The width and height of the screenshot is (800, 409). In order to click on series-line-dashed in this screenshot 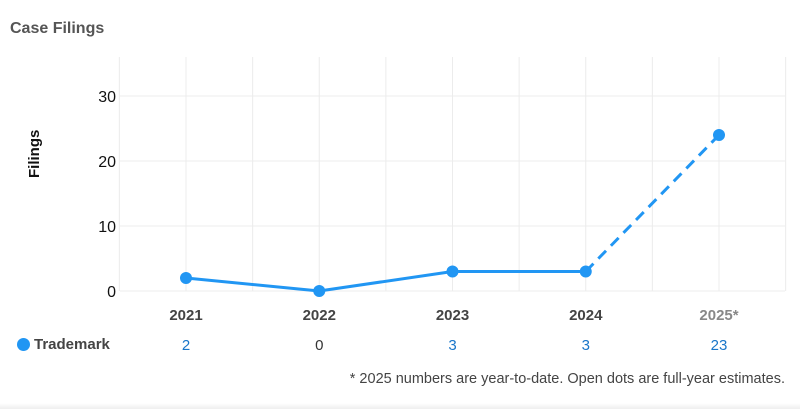, I will do `click(652, 203)`.